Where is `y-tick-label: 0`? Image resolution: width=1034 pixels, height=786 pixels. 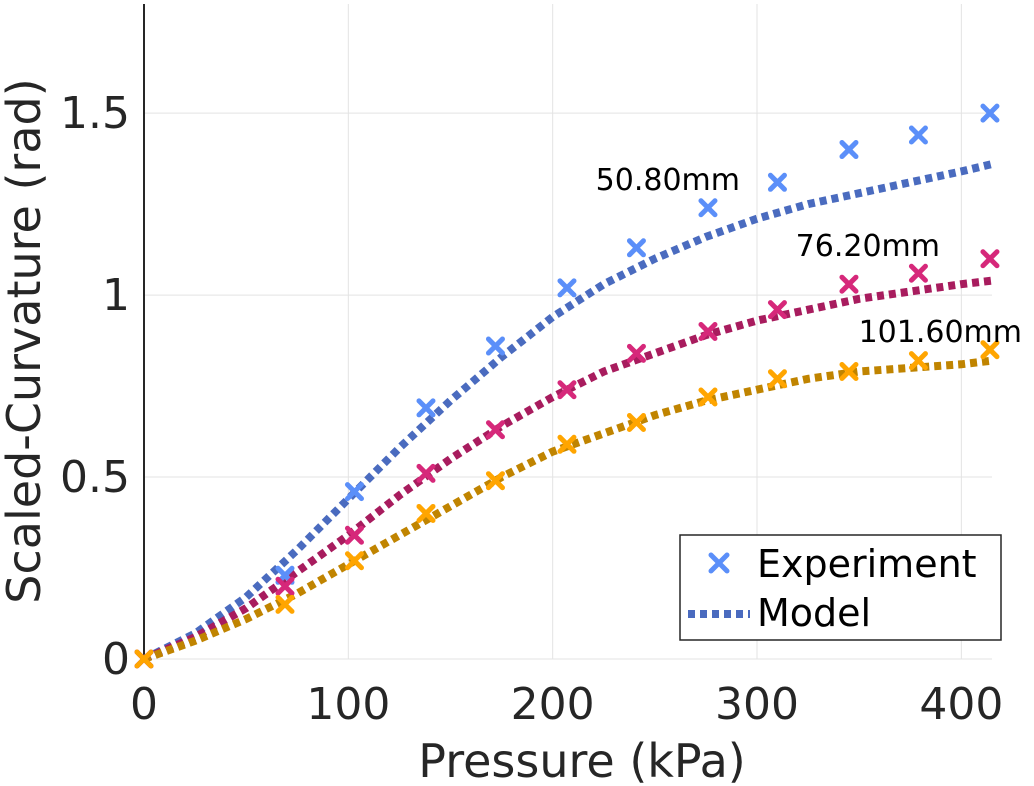
y-tick-label: 0 is located at coordinates (116, 659).